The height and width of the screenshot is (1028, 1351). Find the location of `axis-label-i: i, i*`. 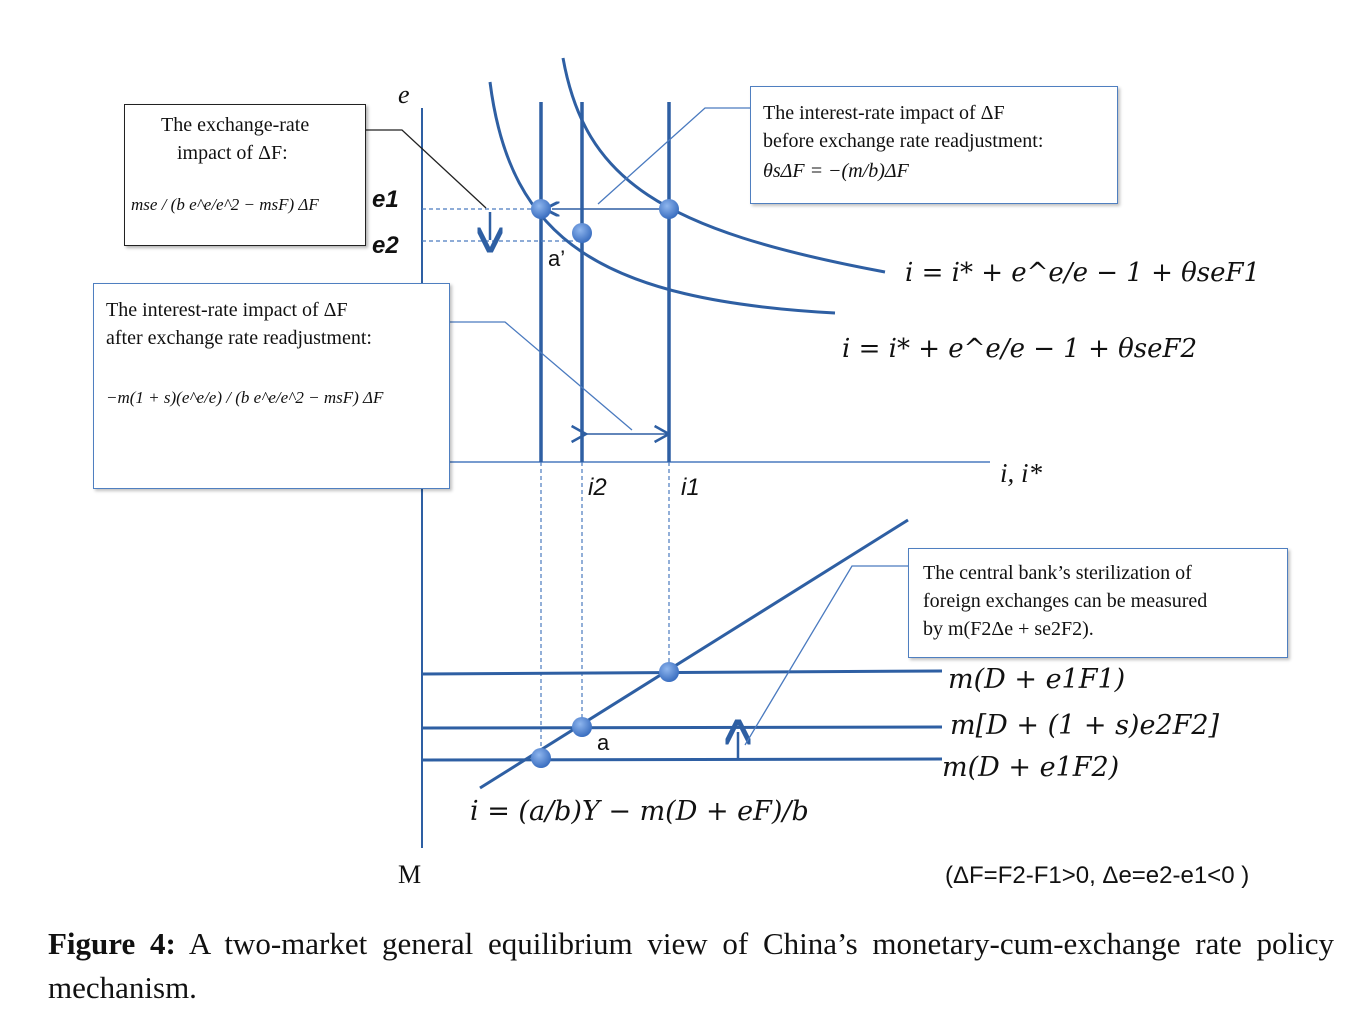

axis-label-i: i, i* is located at coordinates (1021, 473).